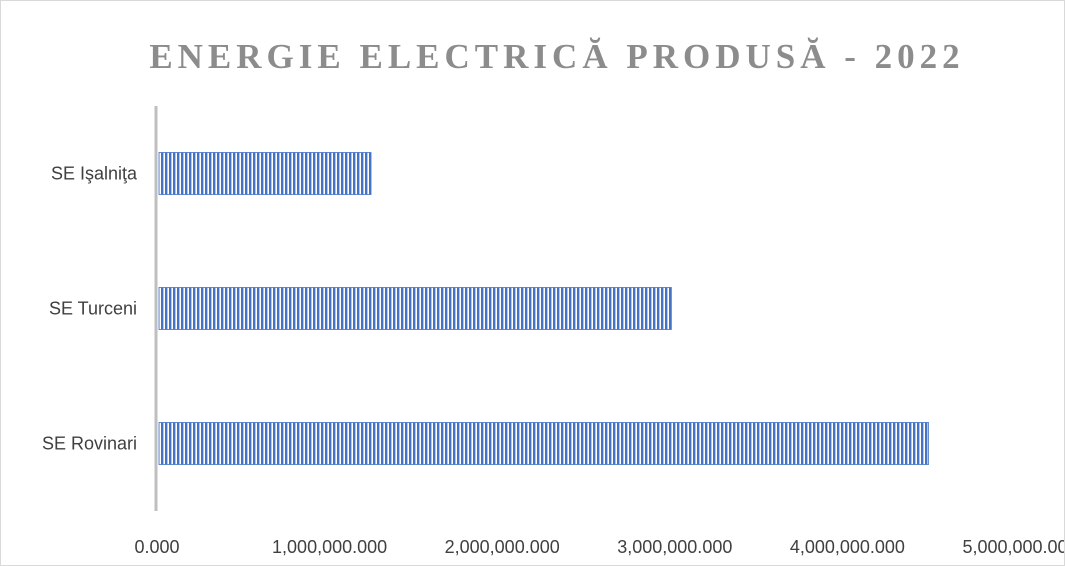  I want to click on x-tick-label: 5,000,000.000, so click(1013, 547).